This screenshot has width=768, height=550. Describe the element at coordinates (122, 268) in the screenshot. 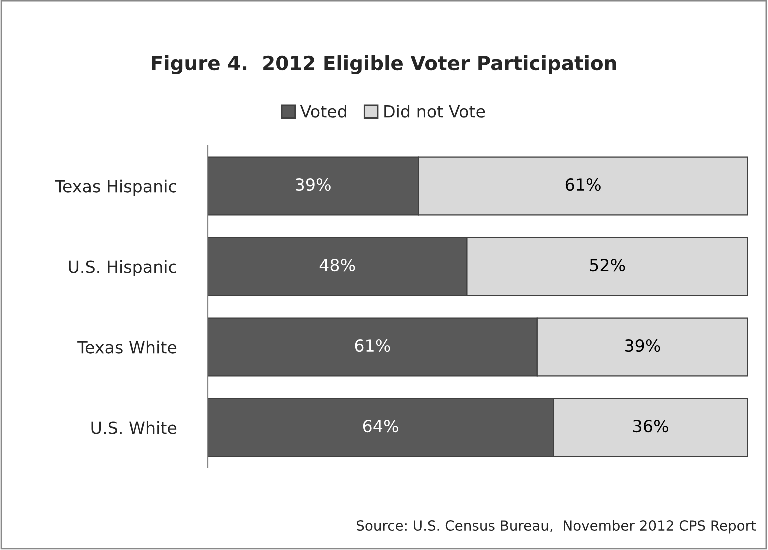

I see `y-tick-label: U.S. Hispanic` at that location.